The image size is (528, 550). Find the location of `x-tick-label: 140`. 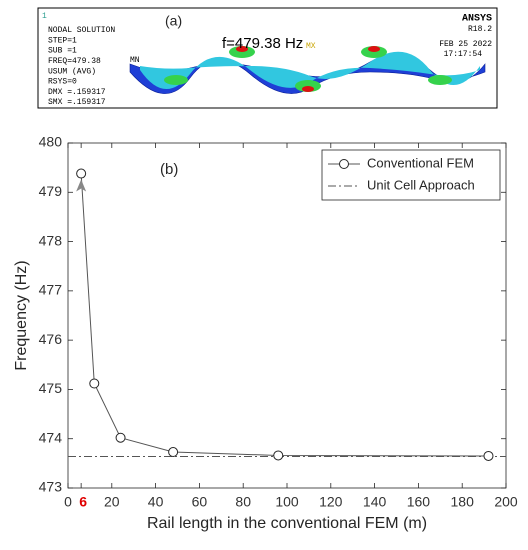

x-tick-label: 140 is located at coordinates (375, 502).